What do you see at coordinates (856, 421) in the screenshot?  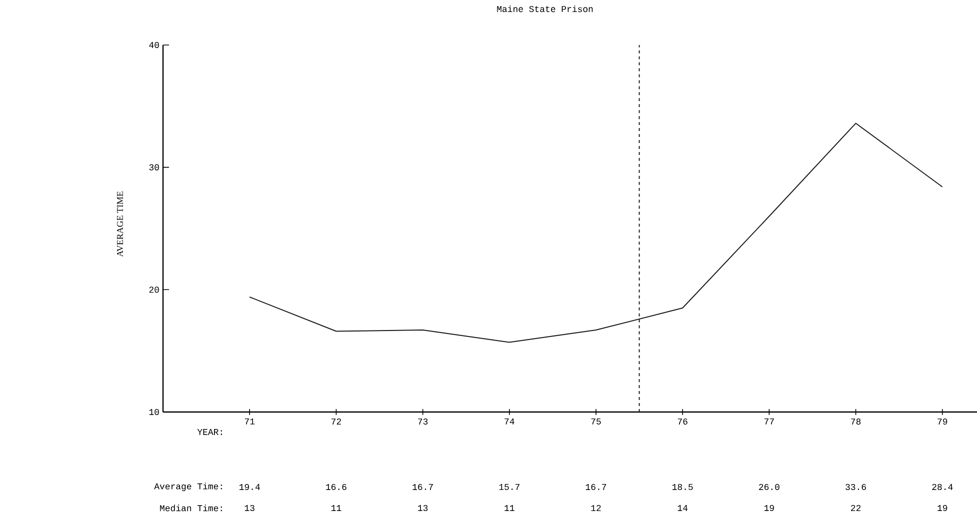 I see `x-tick-label: 78` at bounding box center [856, 421].